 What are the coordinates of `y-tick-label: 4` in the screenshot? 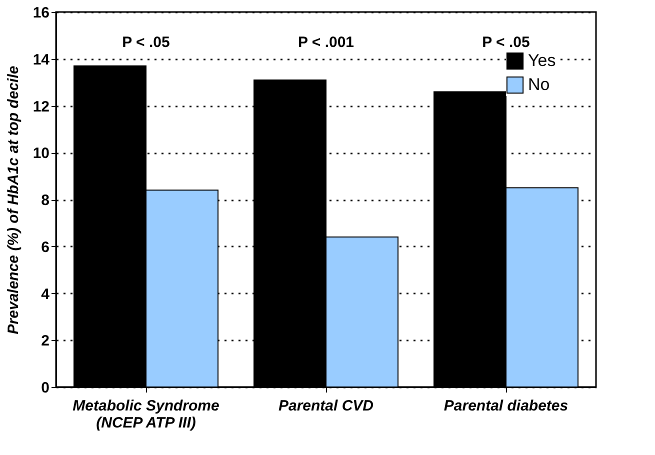 It's located at (45, 294).